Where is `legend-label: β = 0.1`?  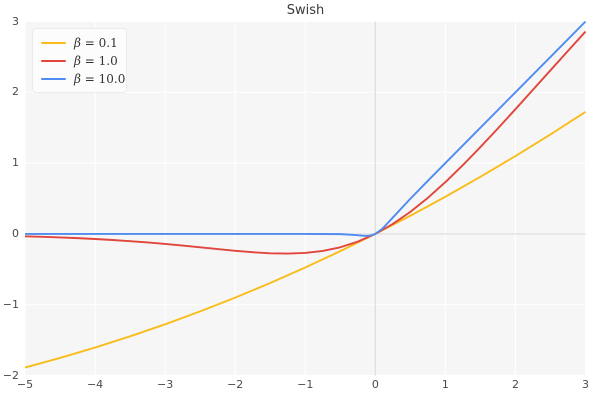 legend-label: β = 0.1 is located at coordinates (96, 43).